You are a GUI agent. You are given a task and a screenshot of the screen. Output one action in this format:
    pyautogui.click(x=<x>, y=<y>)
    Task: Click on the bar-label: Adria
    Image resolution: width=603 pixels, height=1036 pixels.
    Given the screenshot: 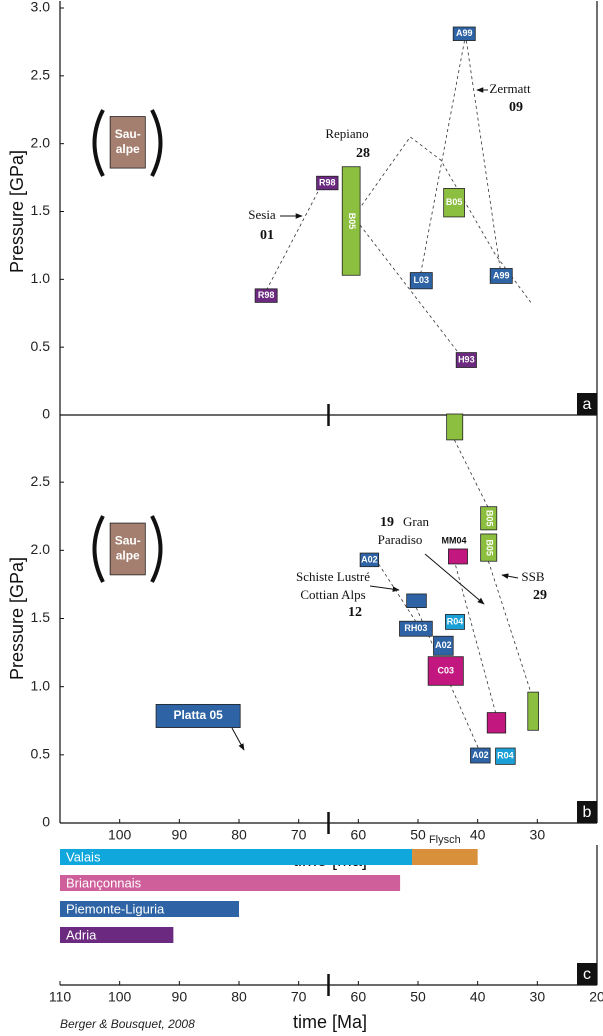 What is the action you would take?
    pyautogui.click(x=81, y=934)
    